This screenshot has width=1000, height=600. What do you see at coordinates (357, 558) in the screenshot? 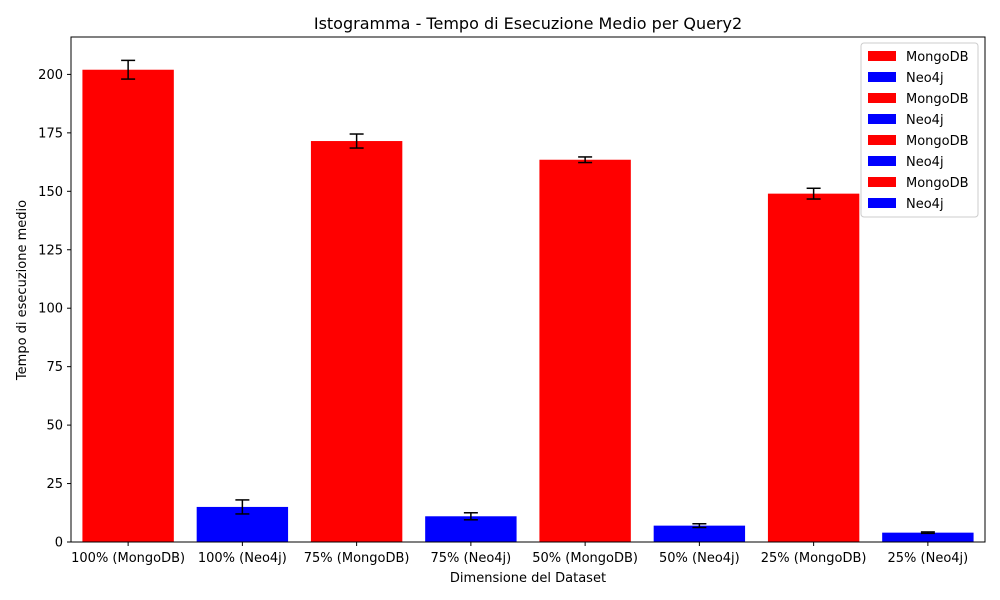
I see `x-tick-label: 75% (MongoDB)` at bounding box center [357, 558].